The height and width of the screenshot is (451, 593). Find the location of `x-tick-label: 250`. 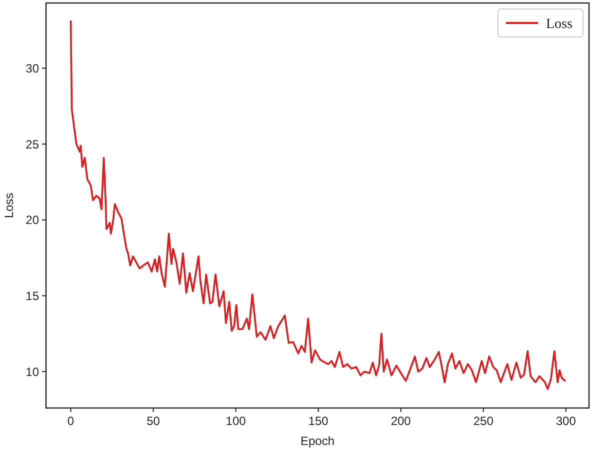

x-tick-label: 250 is located at coordinates (483, 421).